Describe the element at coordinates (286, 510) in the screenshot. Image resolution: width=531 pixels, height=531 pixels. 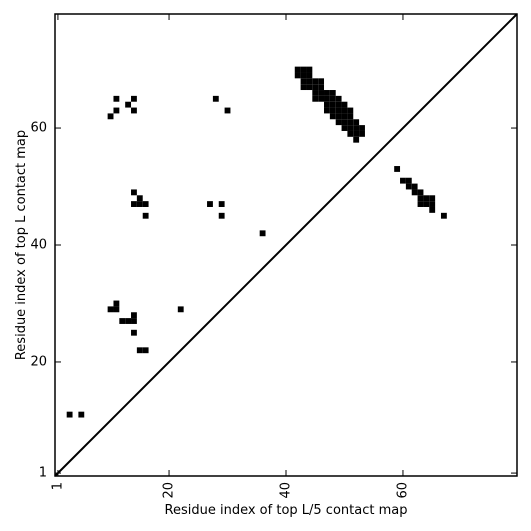
I see `x-axis-label: Residue index of top L/5 contact map` at that location.